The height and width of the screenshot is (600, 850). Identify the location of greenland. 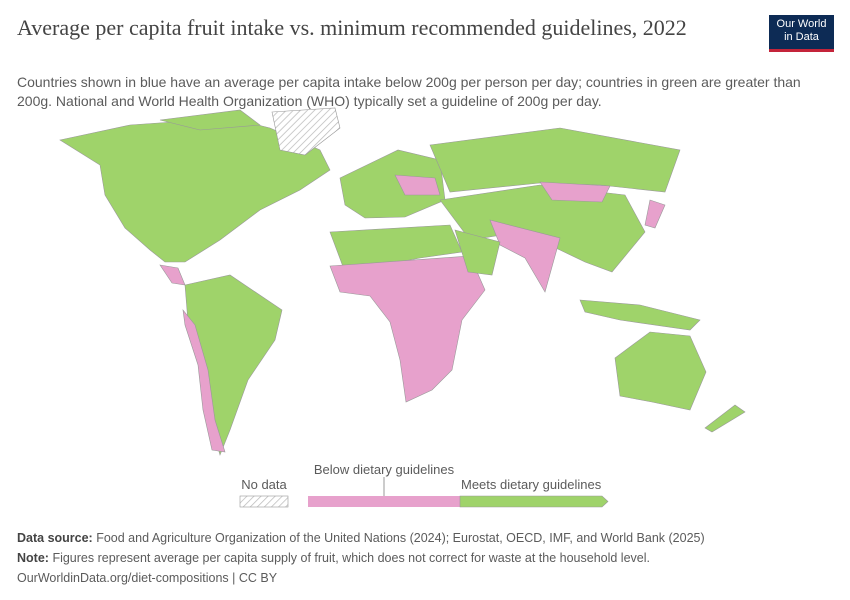
(306, 131).